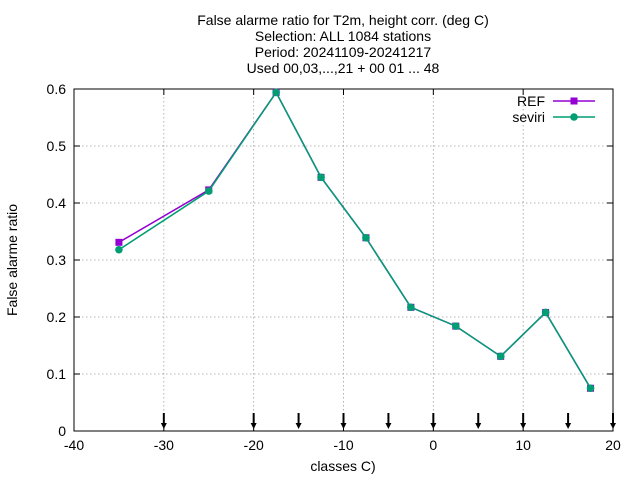 The height and width of the screenshot is (485, 640). What do you see at coordinates (164, 445) in the screenshot?
I see `x-tick-label: -30` at bounding box center [164, 445].